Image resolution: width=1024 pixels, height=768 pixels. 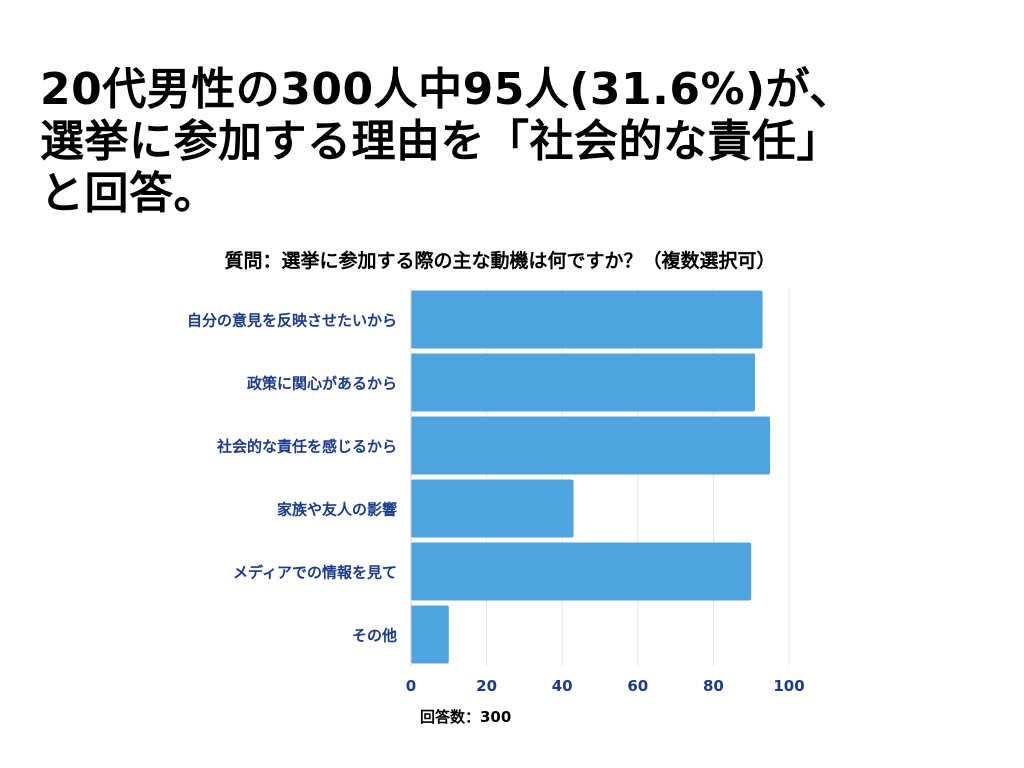 I want to click on headline-line-2: 選挙に参加する理由を「社会的な責任」, so click(x=440, y=141).